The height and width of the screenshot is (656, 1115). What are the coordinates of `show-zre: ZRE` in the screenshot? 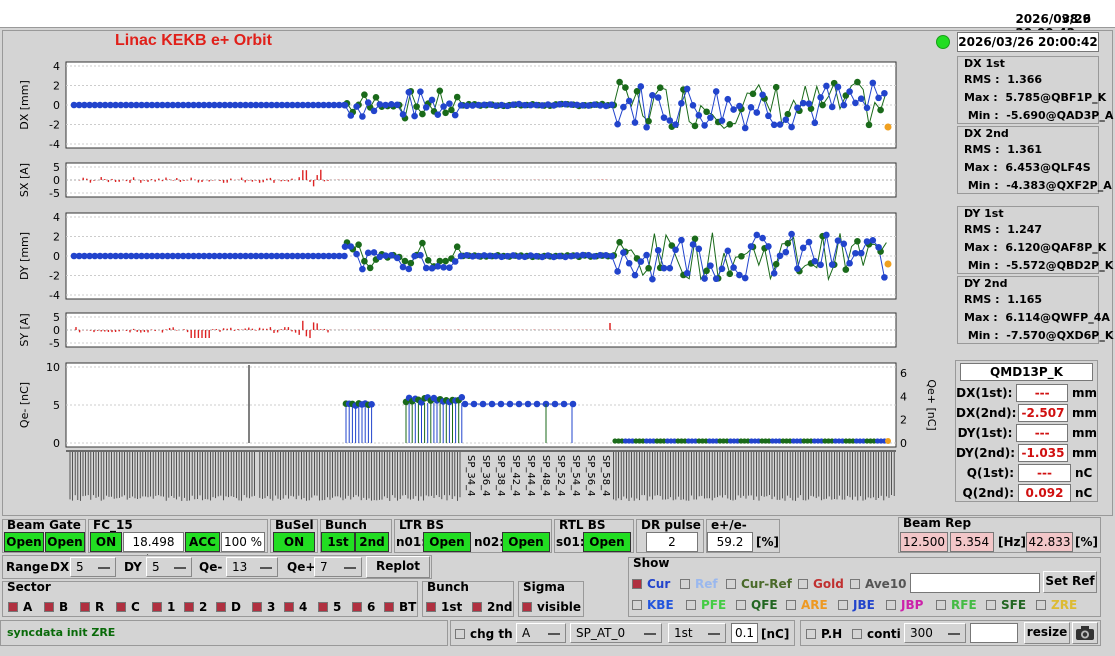 It's located at (1056, 605).